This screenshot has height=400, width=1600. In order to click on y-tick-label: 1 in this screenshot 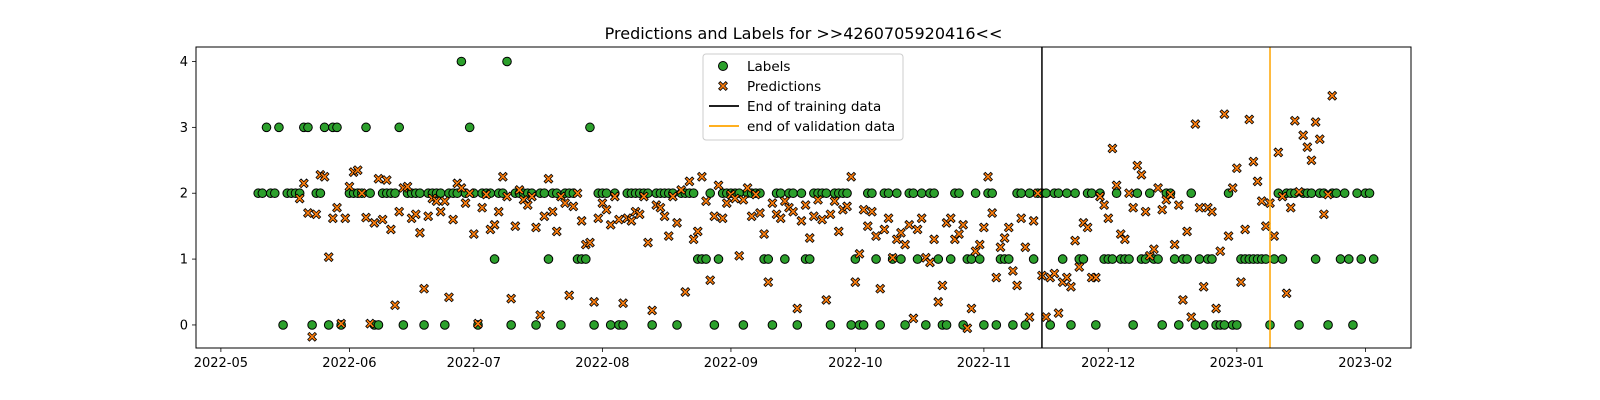, I will do `click(184, 260)`.